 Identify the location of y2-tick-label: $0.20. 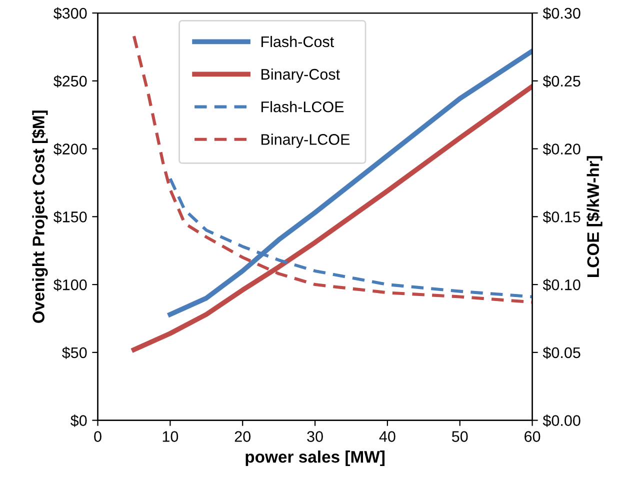
(561, 149).